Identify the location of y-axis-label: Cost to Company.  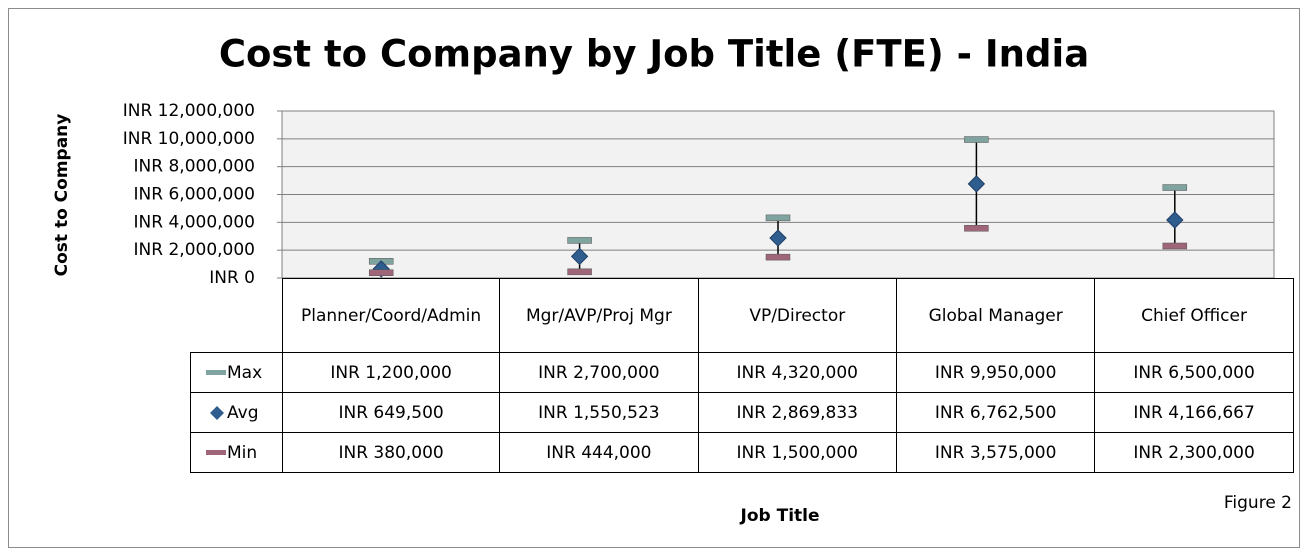
(62, 195).